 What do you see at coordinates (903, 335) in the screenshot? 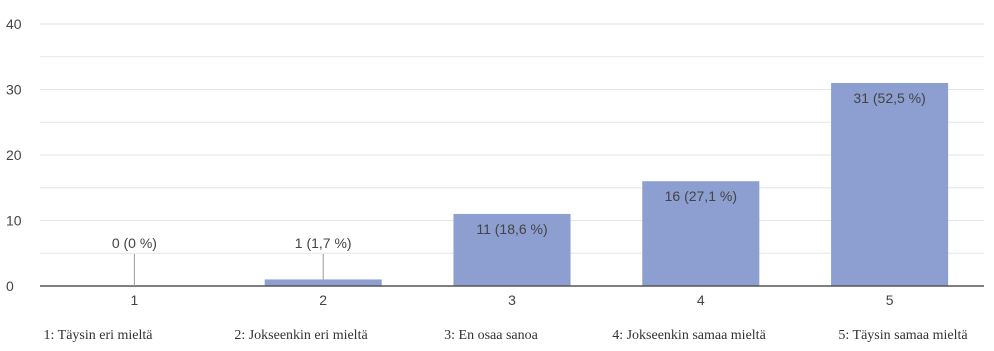
I see `legend-item-5: 5: Täysin samaa mieltä` at bounding box center [903, 335].